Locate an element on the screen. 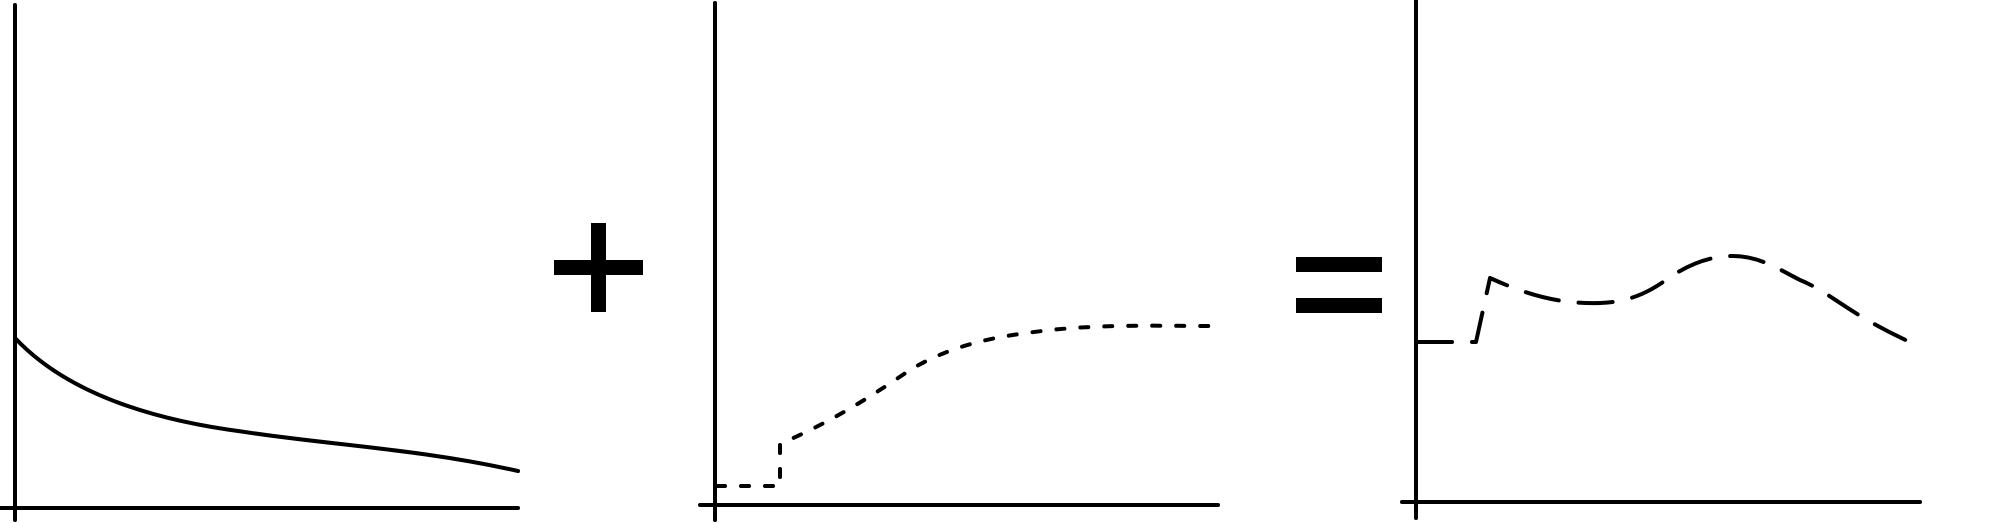 Image resolution: width=2000 pixels, height=523 pixels. equals-top-bar is located at coordinates (1339, 264).